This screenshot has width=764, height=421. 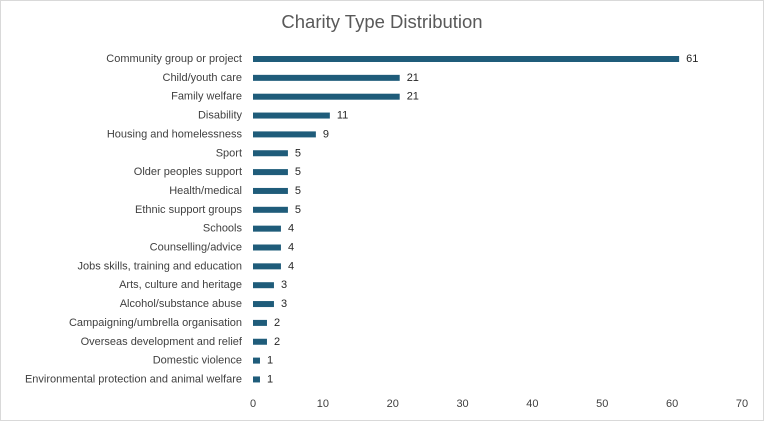 I want to click on data-label: 11, so click(x=342, y=116).